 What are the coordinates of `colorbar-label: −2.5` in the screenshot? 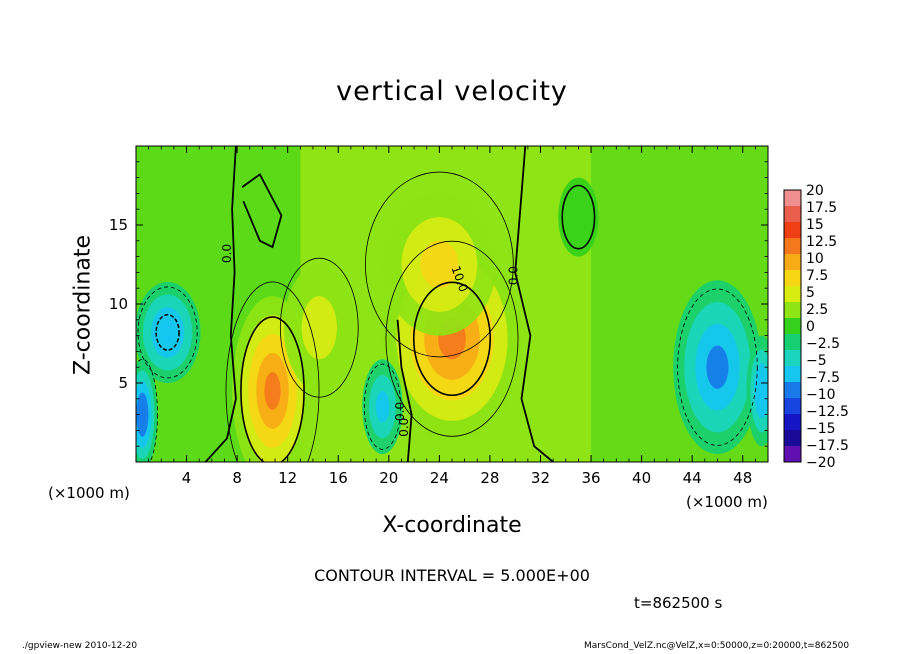 It's located at (823, 344).